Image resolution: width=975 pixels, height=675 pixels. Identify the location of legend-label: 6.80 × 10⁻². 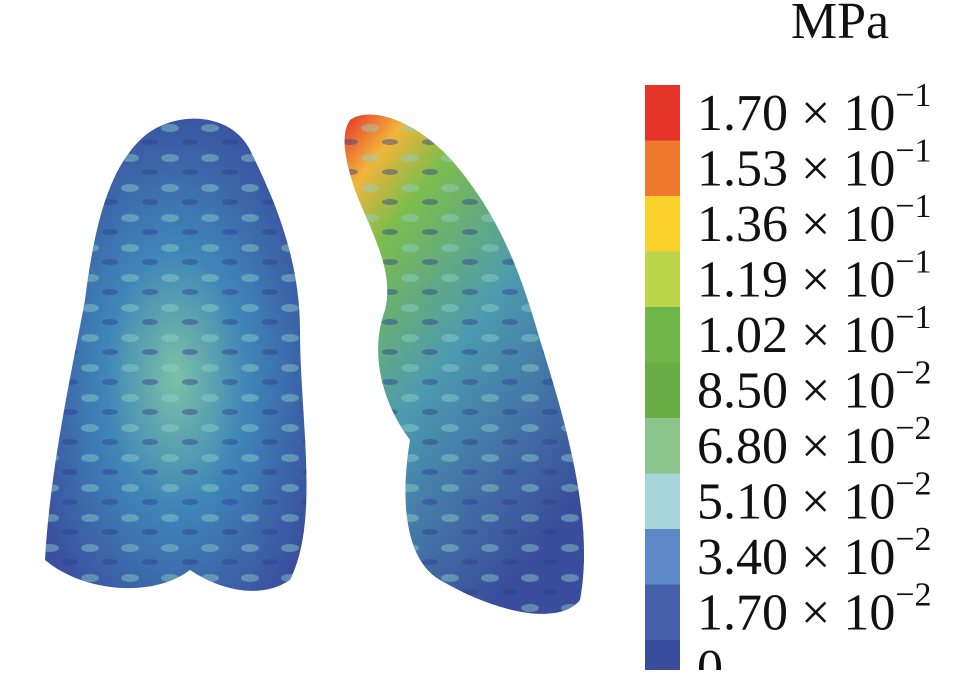
(814, 442).